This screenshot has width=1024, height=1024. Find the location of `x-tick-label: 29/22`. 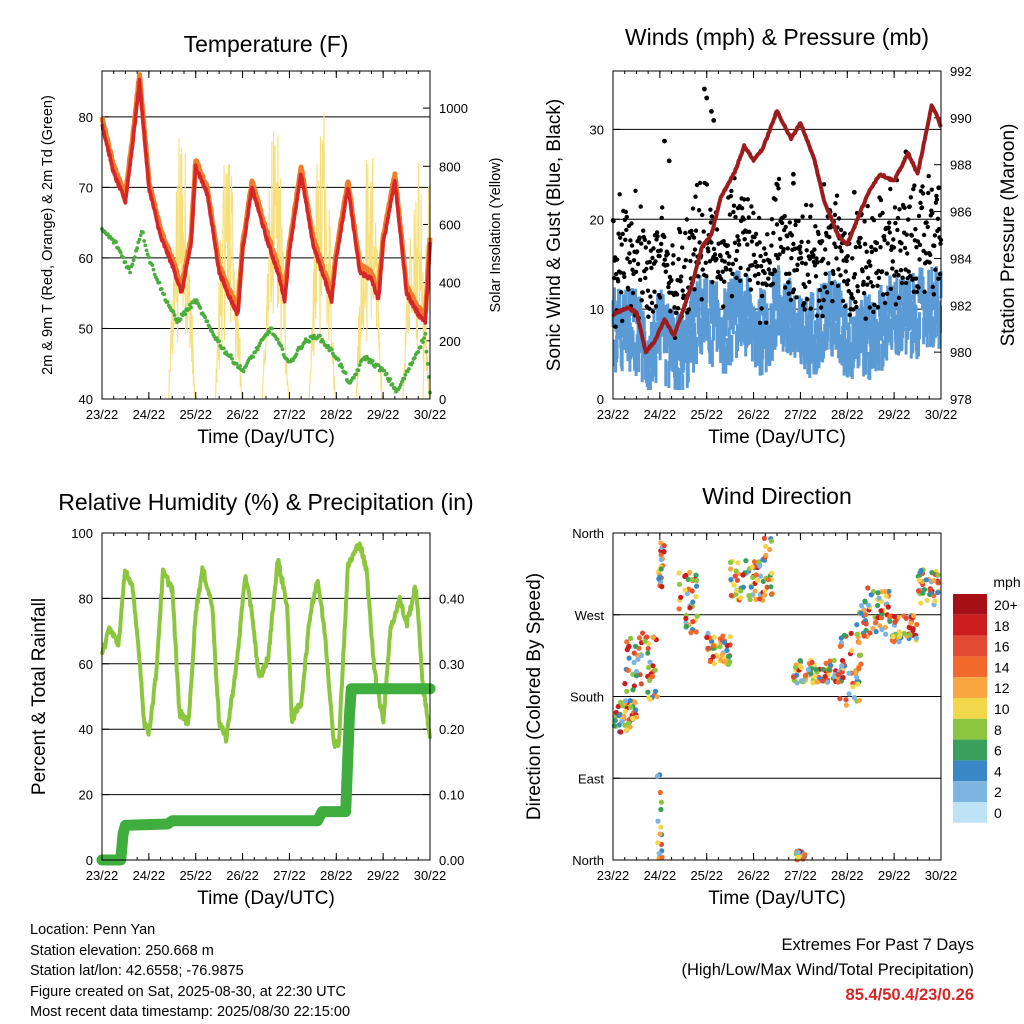

x-tick-label: 29/22 is located at coordinates (383, 414).